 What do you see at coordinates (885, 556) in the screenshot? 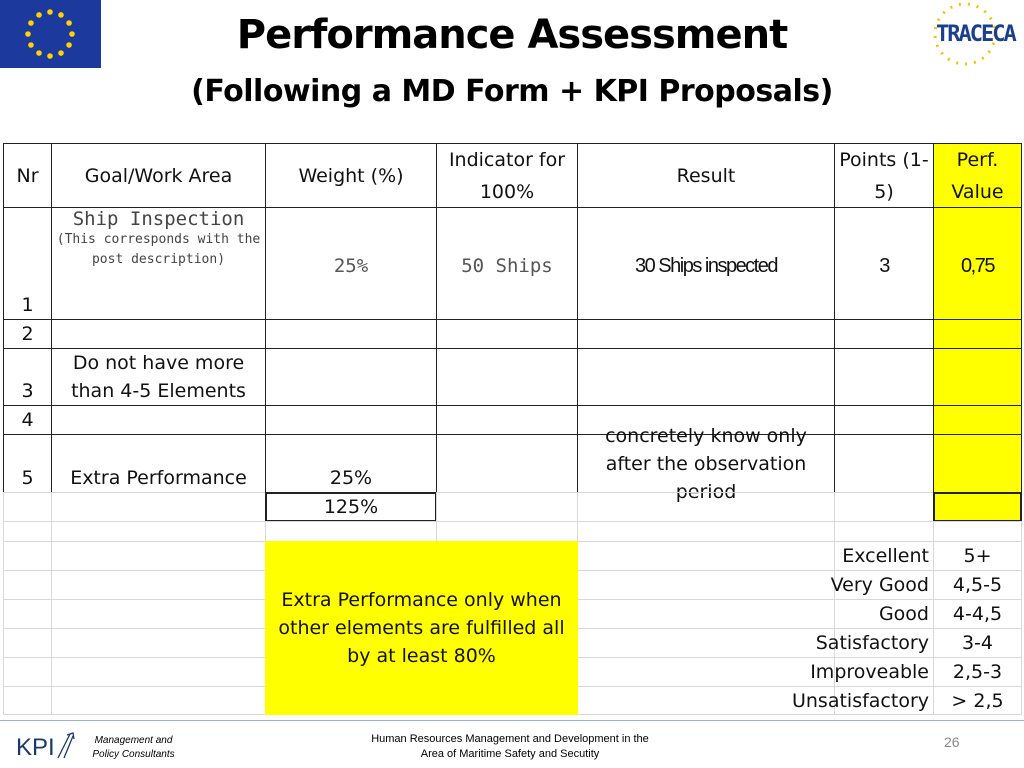
I see `scale-label: Excellent` at bounding box center [885, 556].